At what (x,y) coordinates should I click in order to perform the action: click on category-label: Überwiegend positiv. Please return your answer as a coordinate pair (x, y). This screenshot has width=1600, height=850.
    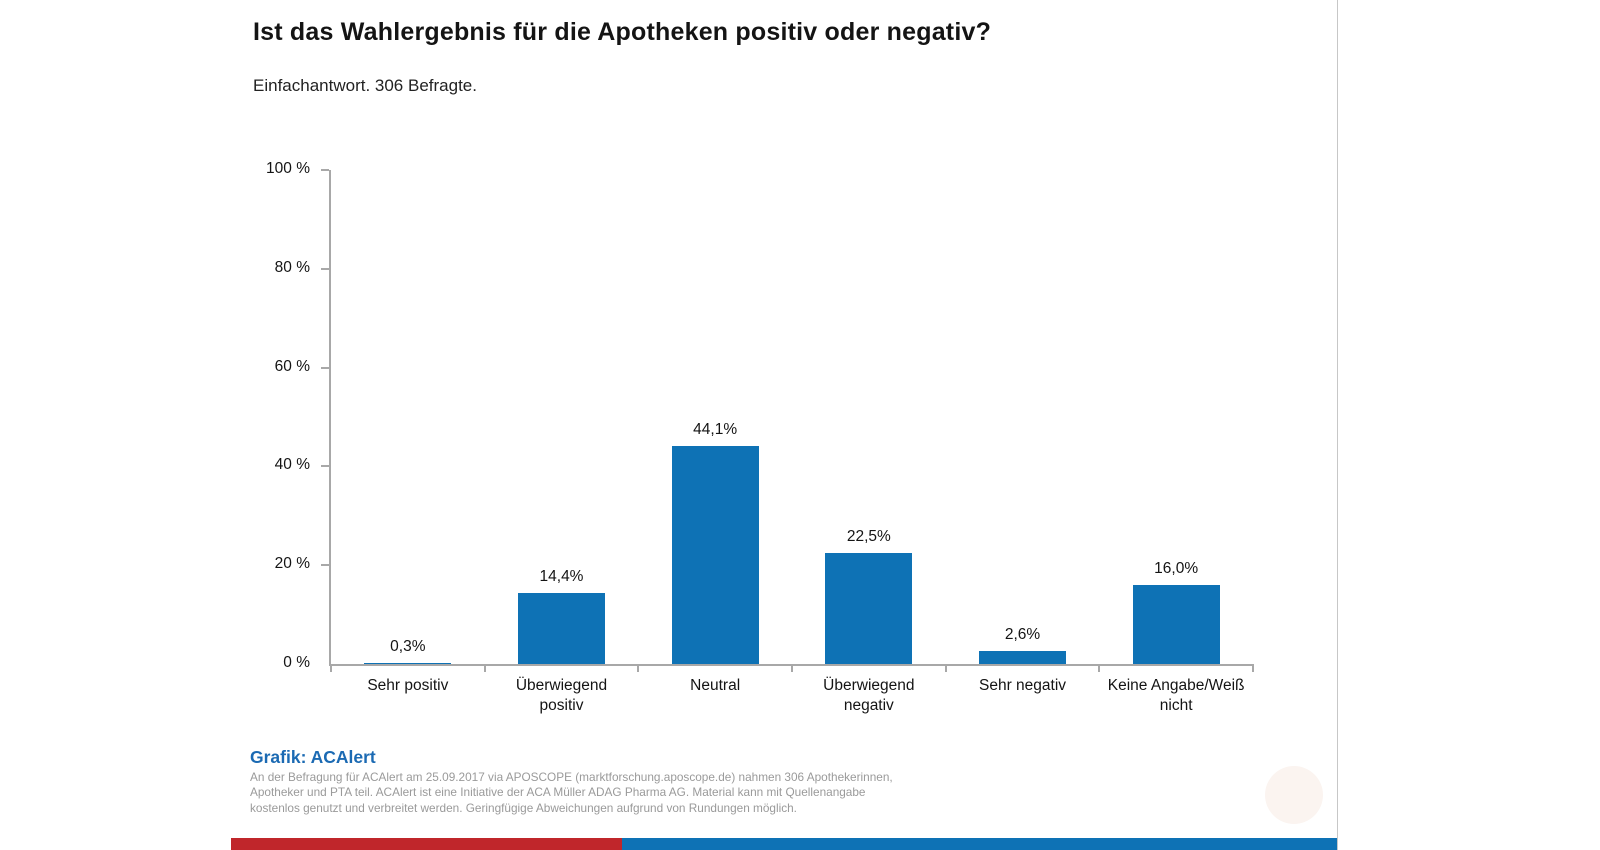
    Looking at the image, I should click on (561, 695).